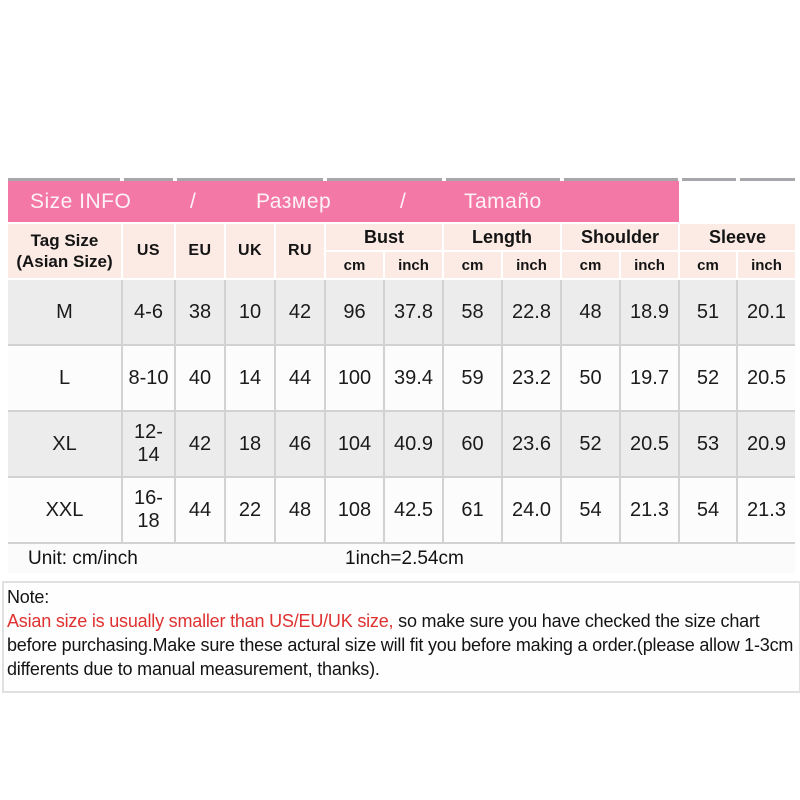 This screenshot has width=800, height=800. I want to click on size-cell: 20.1, so click(766, 312).